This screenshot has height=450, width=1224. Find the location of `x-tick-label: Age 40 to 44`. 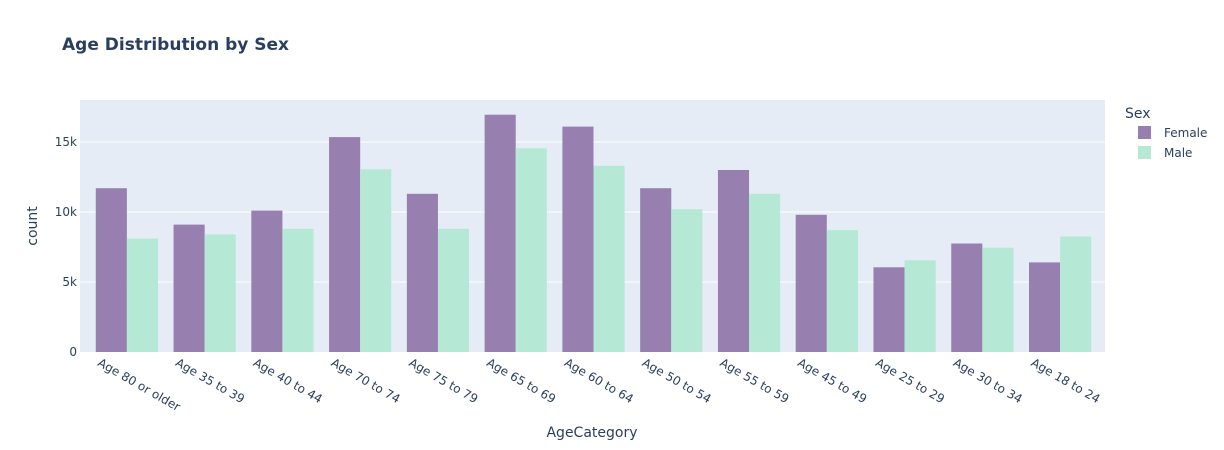

x-tick-label: Age 40 to 44 is located at coordinates (288, 380).